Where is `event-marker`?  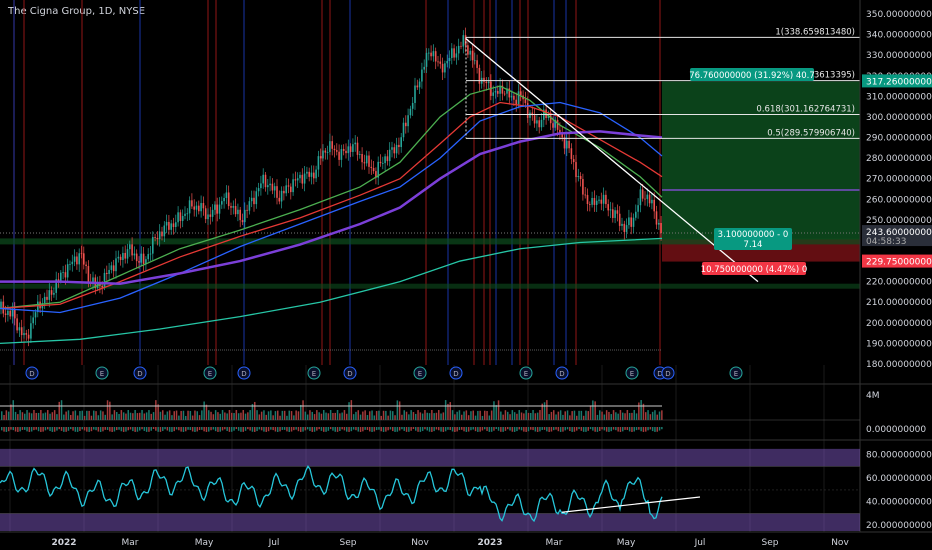 event-marker is located at coordinates (456, 373).